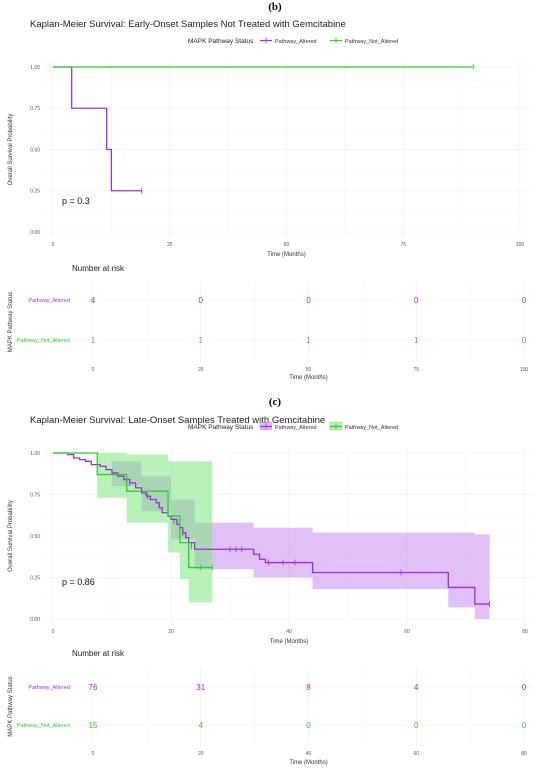 This screenshot has height=771, width=550. I want to click on x-tick-label: 50, so click(287, 245).